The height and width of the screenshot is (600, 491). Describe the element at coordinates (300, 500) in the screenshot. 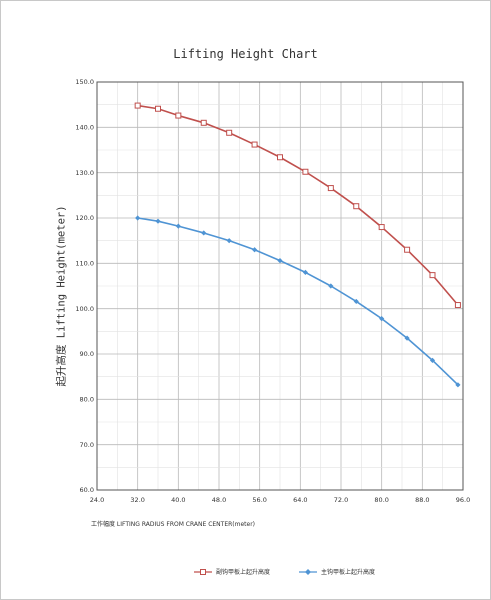

I see `x-tick-label: 64.0` at that location.